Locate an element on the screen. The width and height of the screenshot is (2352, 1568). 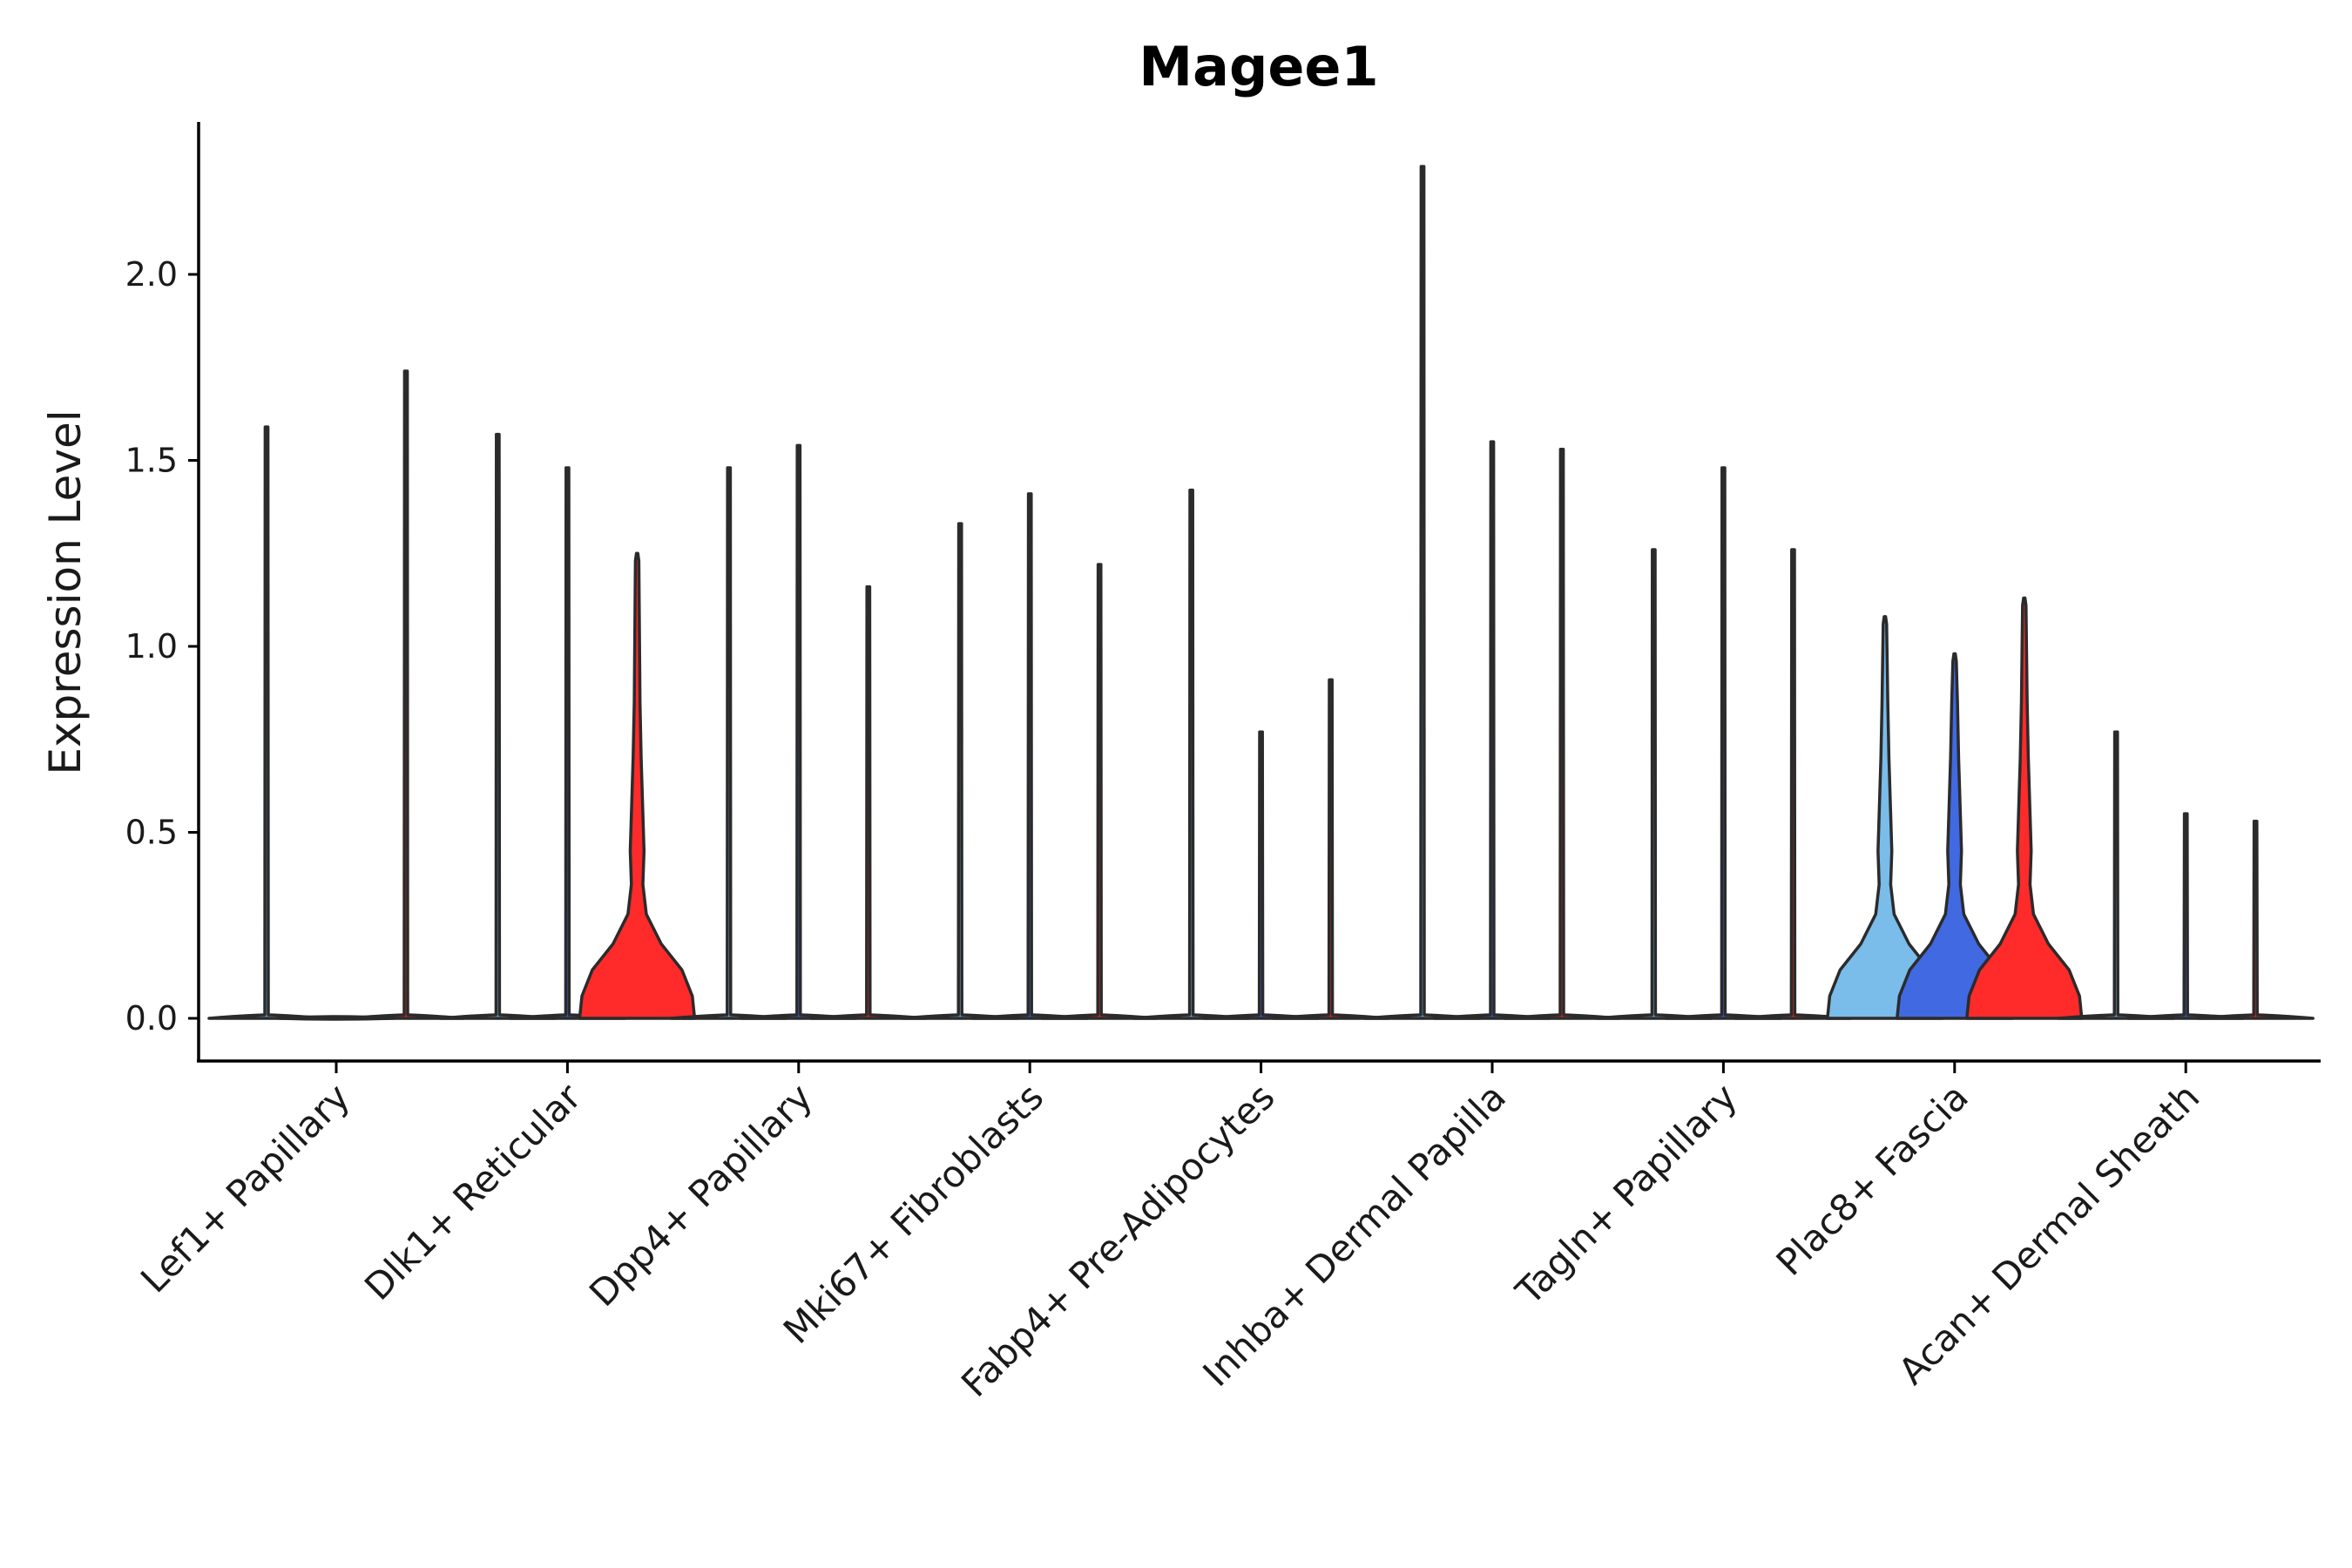
y-tick-label: 1.5 is located at coordinates (151, 461).